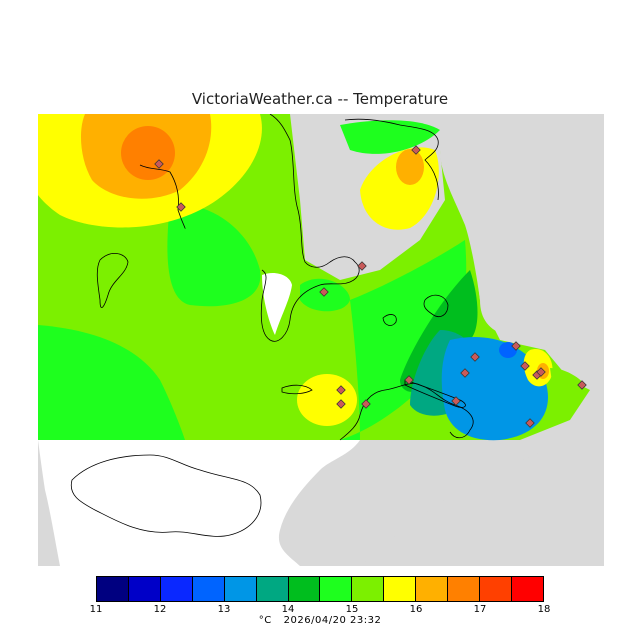 Image resolution: width=640 pixels, height=640 pixels. What do you see at coordinates (166, 495) in the screenshot?
I see `land-mass-south` at bounding box center [166, 495].